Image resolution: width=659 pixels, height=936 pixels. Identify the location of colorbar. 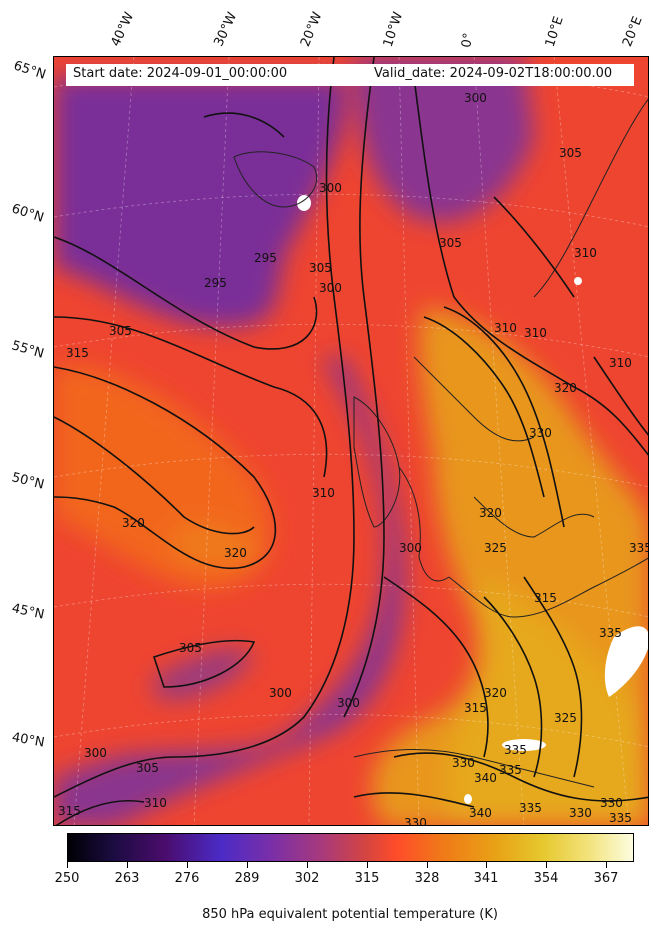
(350, 847).